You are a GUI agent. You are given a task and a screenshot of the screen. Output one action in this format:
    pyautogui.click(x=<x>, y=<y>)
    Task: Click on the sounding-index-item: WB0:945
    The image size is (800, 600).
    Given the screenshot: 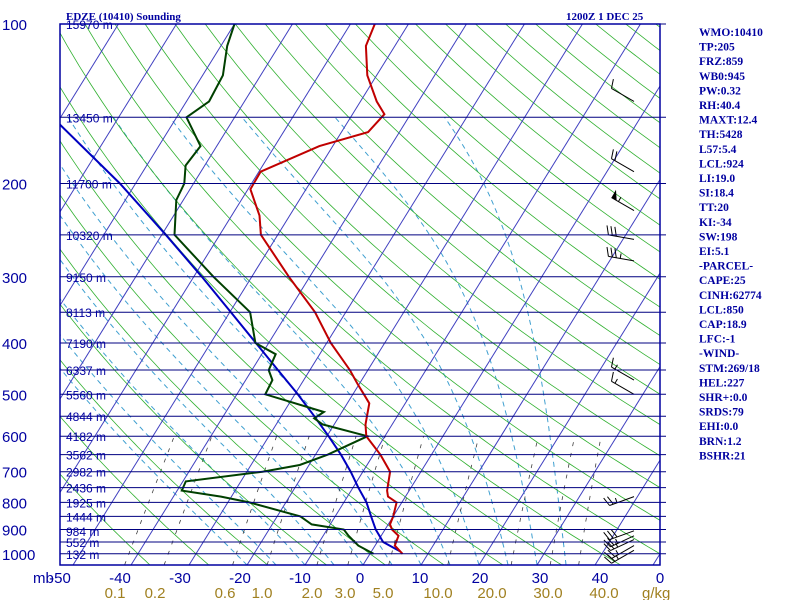 What is the action you would take?
    pyautogui.click(x=722, y=77)
    